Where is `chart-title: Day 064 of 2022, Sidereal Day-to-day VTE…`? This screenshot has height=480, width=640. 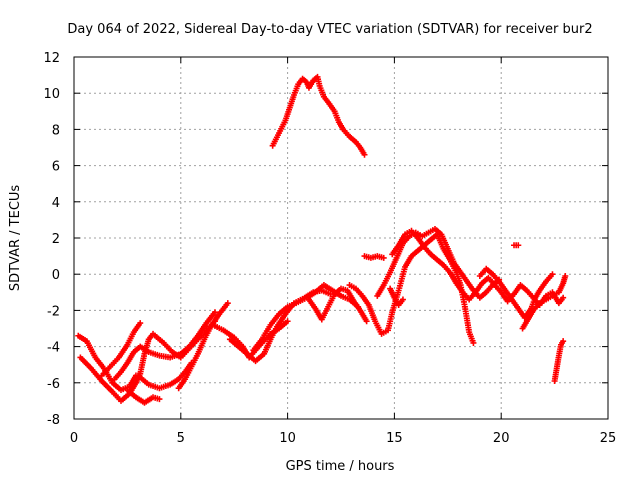
chart-title: Day 064 of 2022, Sidereal Day-to-day VTE… is located at coordinates (329, 29).